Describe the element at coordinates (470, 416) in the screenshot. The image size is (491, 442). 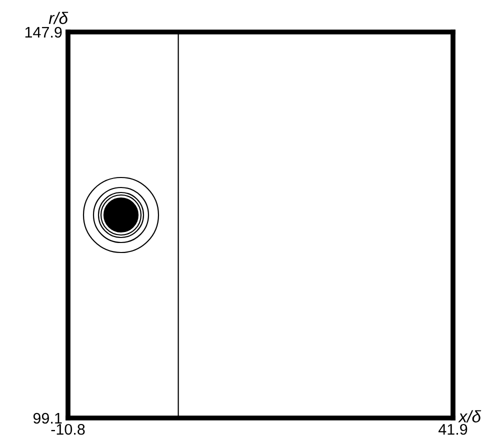
I see `x-axis-title: x/δ` at that location.